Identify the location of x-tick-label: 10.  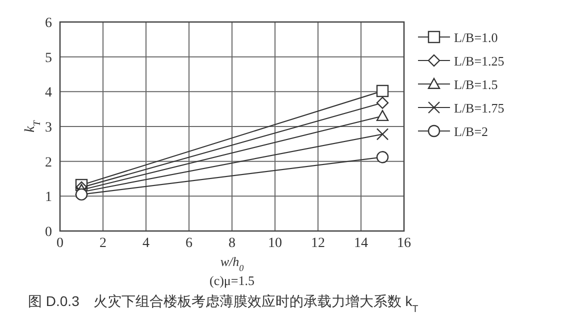
(275, 243).